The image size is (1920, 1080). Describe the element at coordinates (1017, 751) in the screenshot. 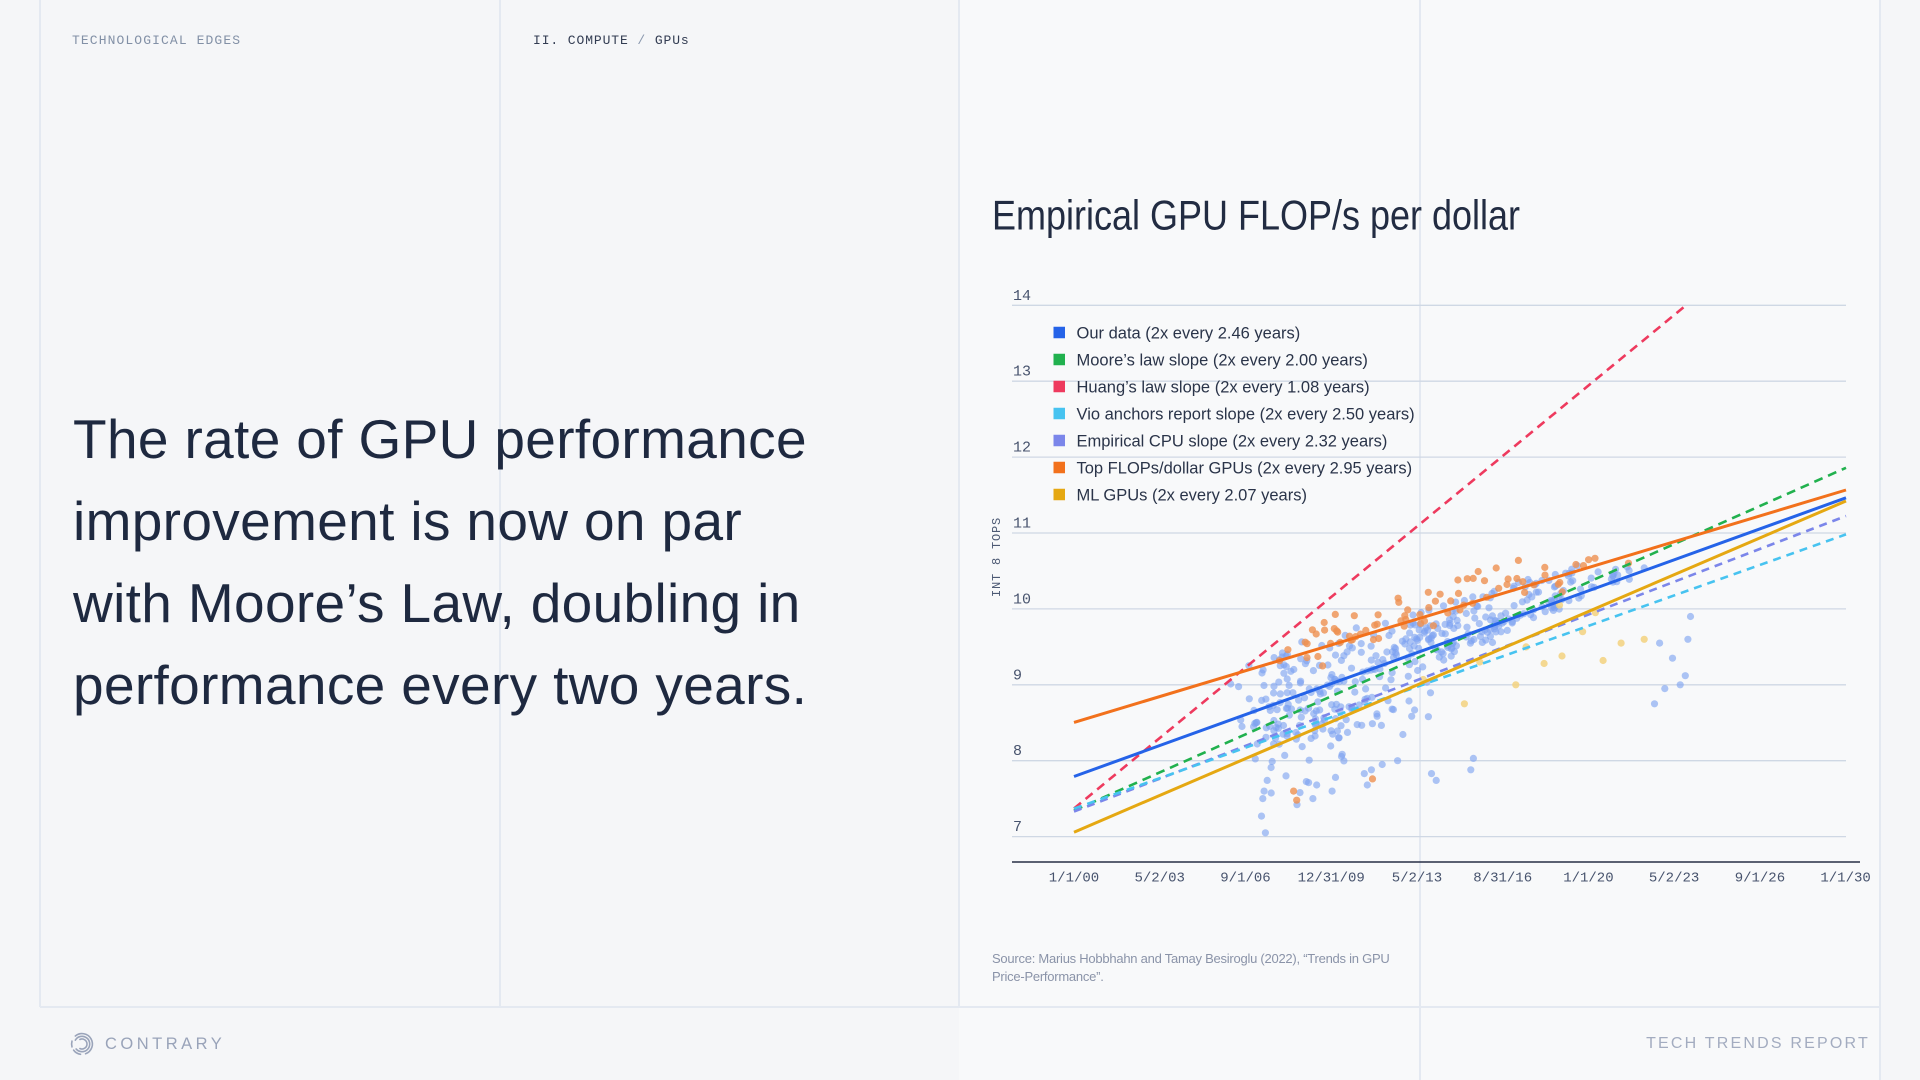

I see `svg-text: 8` at that location.